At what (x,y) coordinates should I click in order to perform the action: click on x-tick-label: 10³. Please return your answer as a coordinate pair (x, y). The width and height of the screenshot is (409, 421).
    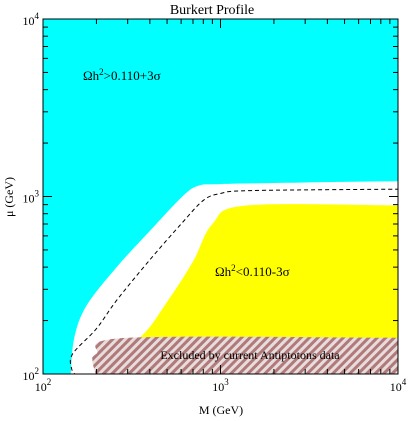
    Looking at the image, I should click on (220, 385).